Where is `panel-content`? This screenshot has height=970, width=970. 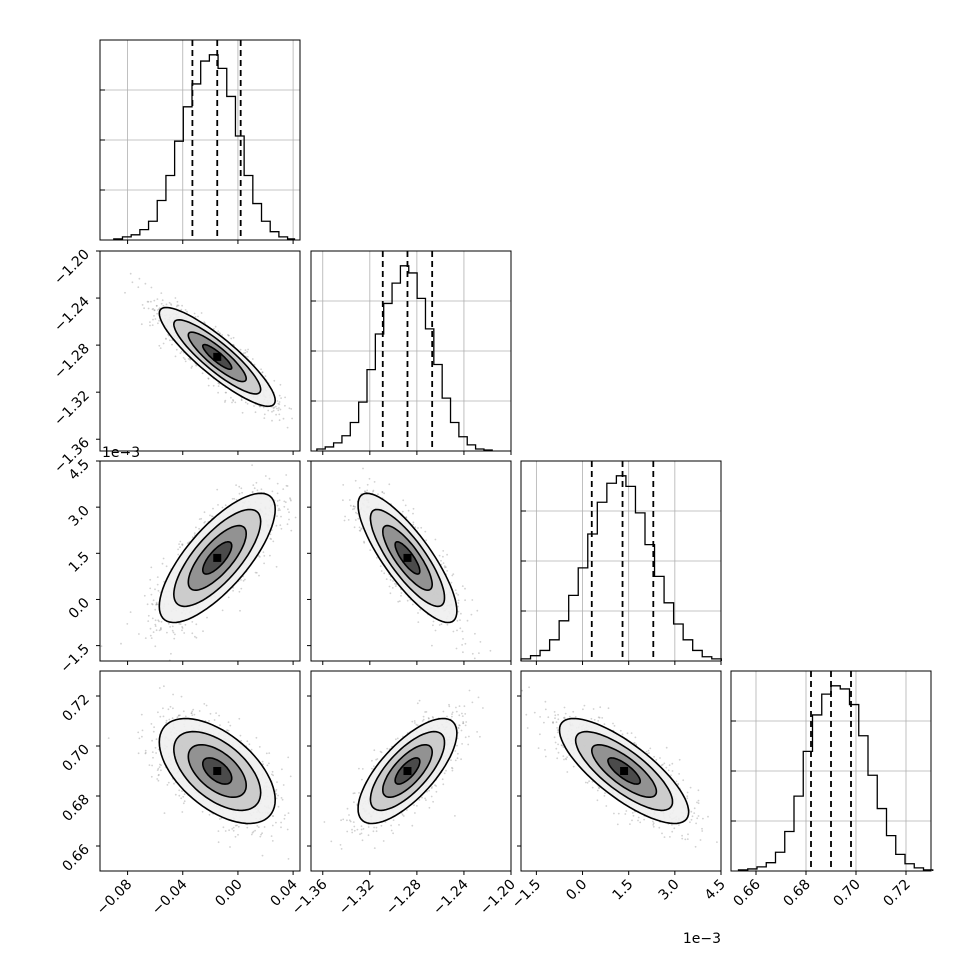 panel-content is located at coordinates (198, 566).